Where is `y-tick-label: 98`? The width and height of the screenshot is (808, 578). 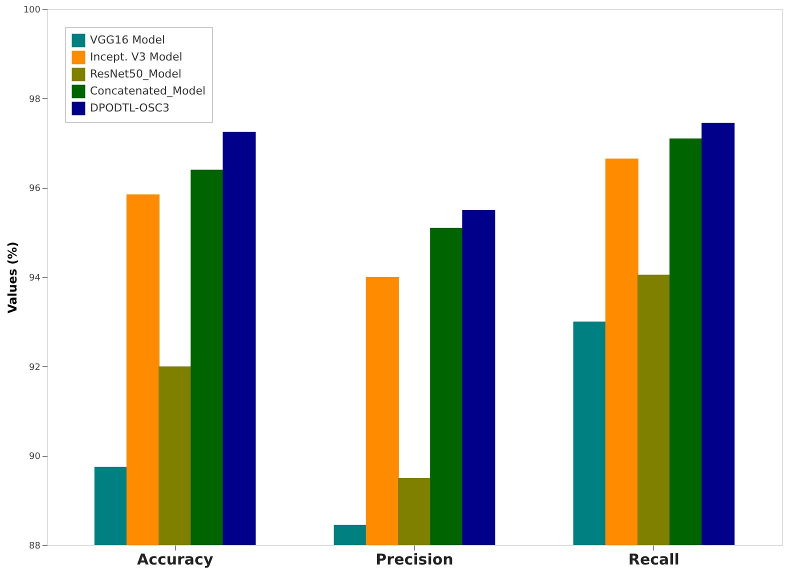 y-tick-label: 98 is located at coordinates (35, 99).